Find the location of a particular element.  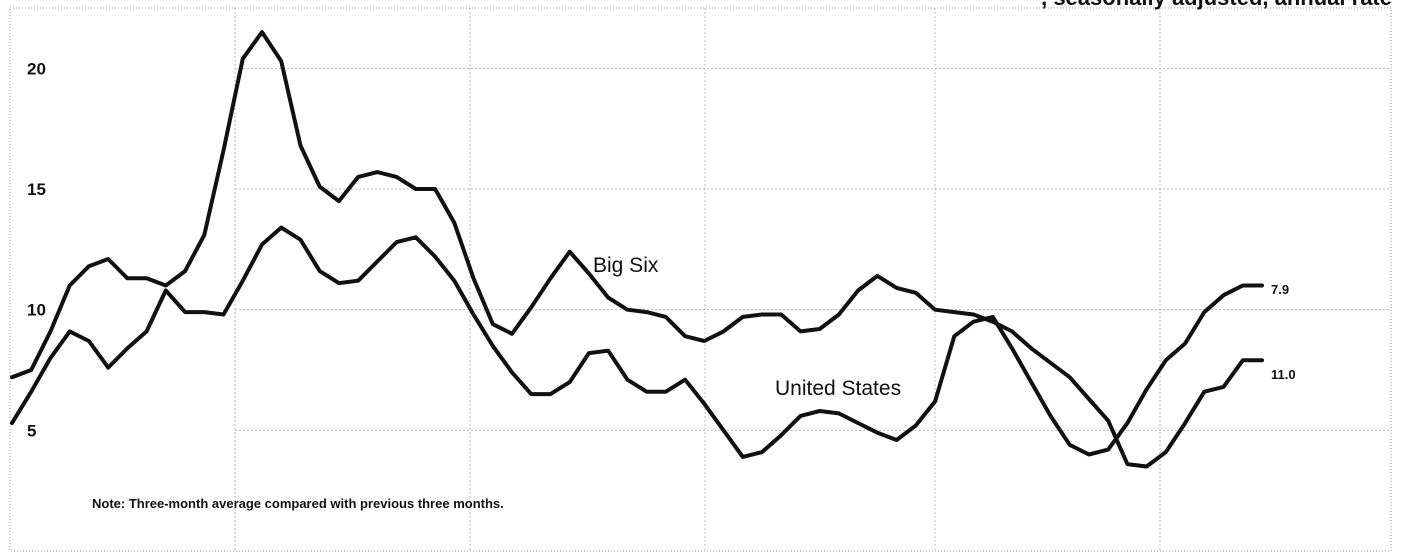

y-tick-label: 5 is located at coordinates (31, 430).